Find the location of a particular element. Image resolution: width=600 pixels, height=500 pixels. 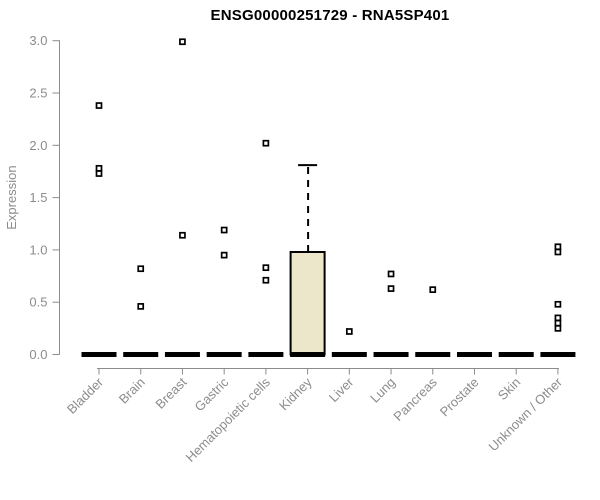

y-tick-label: 2.5 is located at coordinates (38, 93).